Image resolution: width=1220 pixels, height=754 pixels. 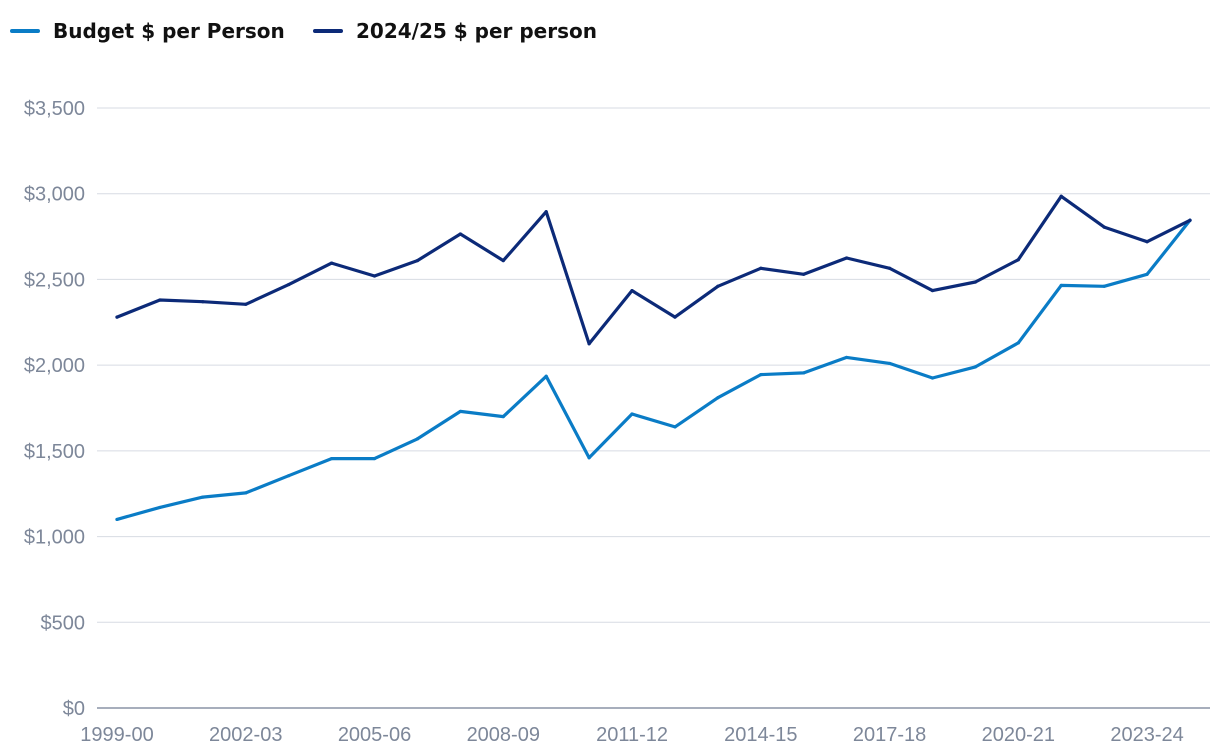 What do you see at coordinates (169, 31) in the screenshot?
I see `legend-label-budget: Budget $ per Person` at bounding box center [169, 31].